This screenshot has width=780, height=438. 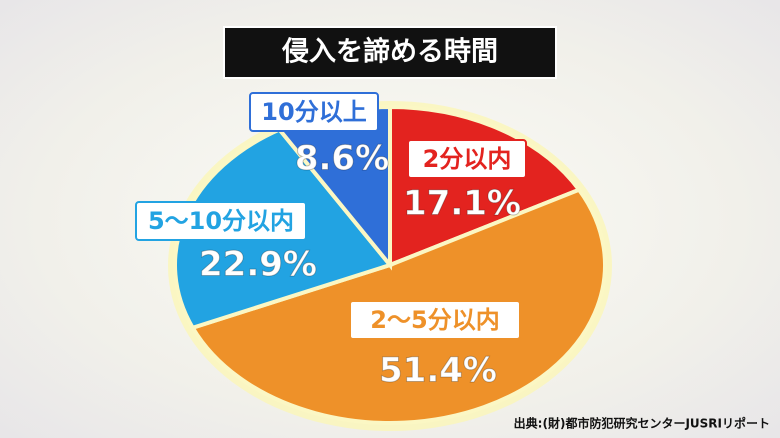 I want to click on category-label: 5～10分以内, so click(x=221, y=221).